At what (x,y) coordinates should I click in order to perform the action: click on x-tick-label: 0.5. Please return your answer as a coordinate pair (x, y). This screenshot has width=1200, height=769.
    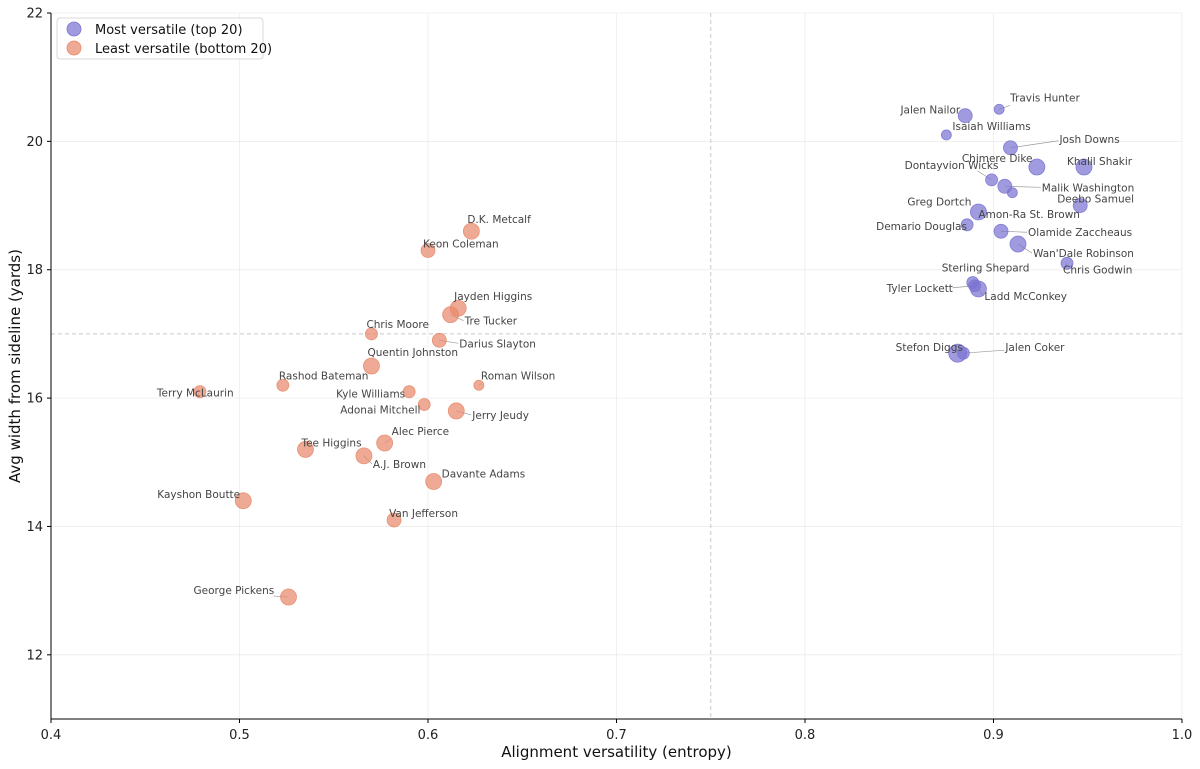
    Looking at the image, I should click on (239, 735).